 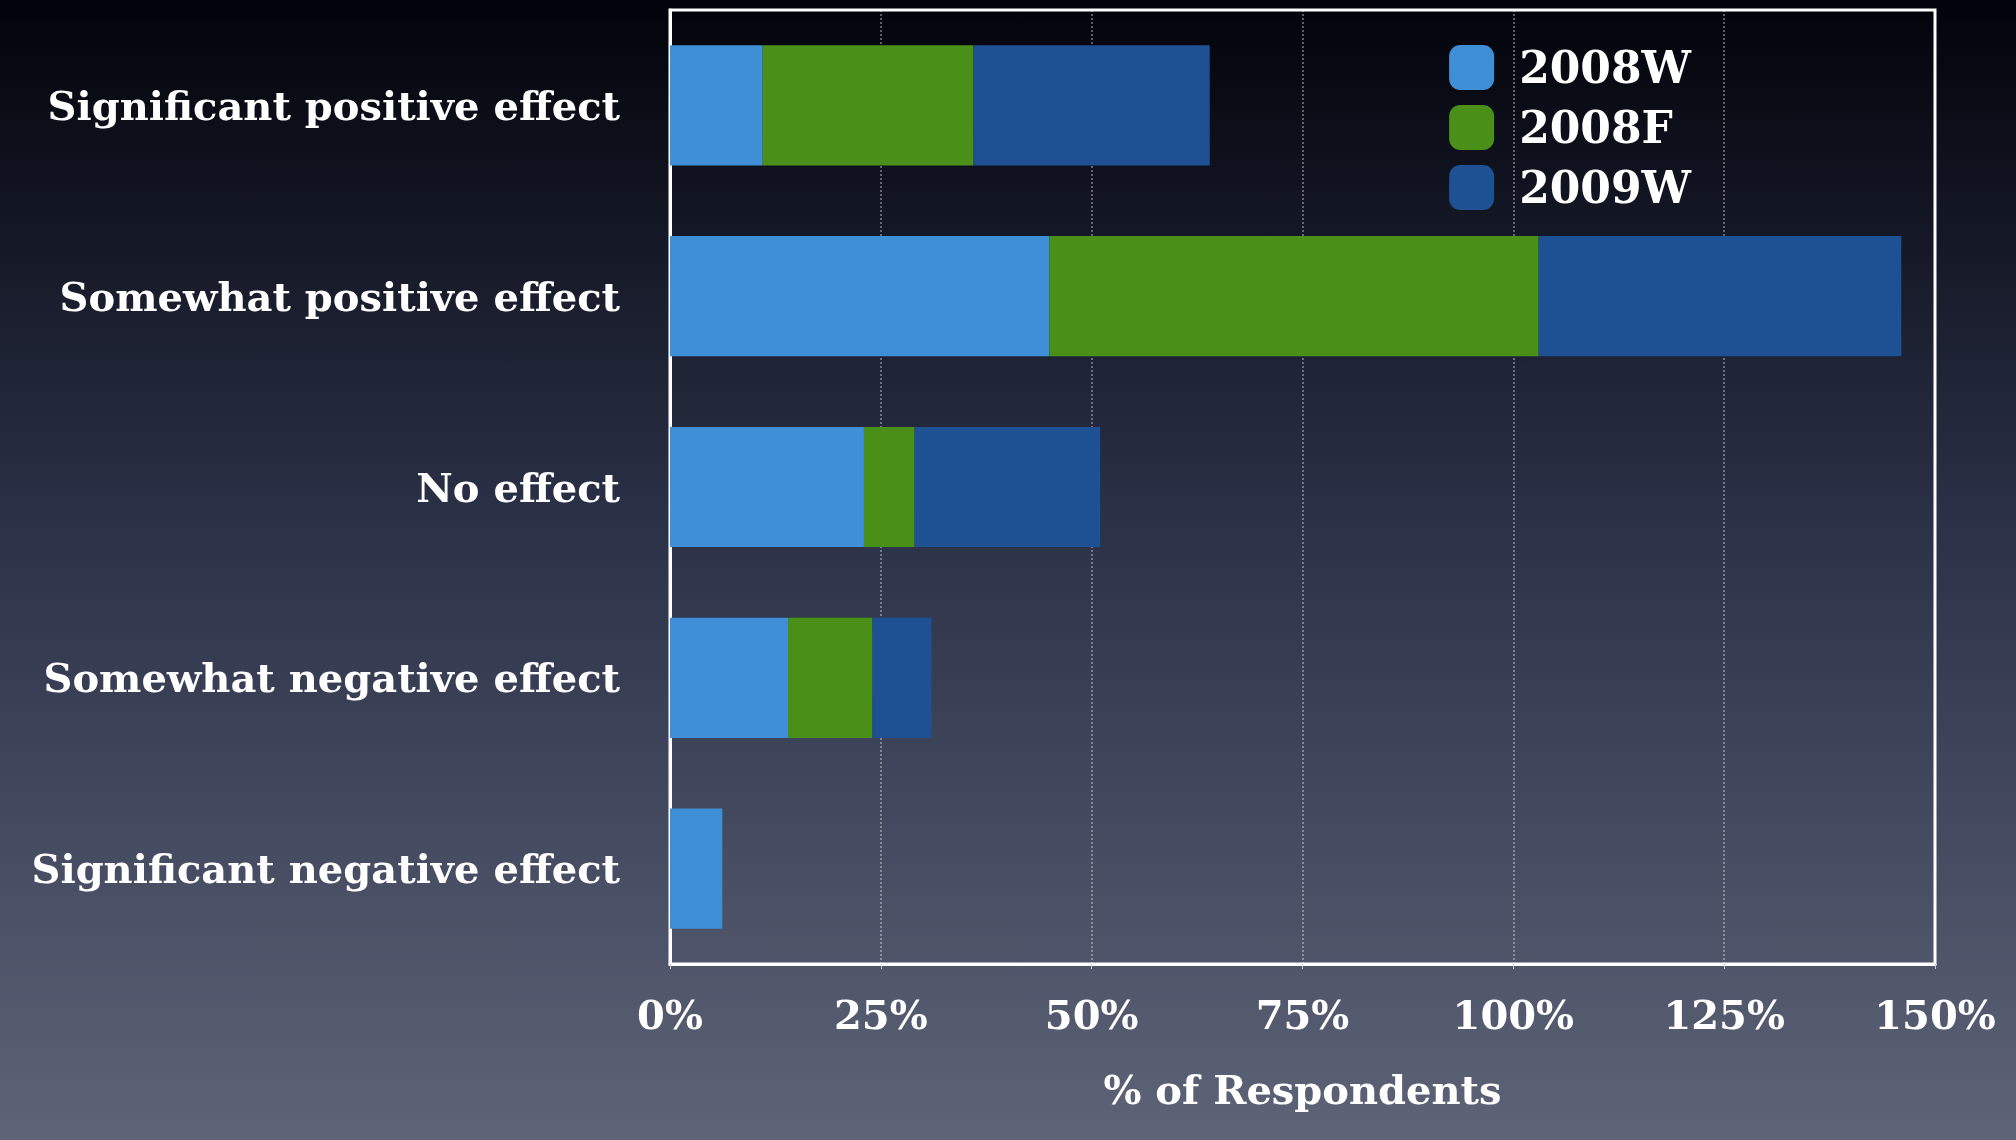 What do you see at coordinates (518, 487) in the screenshot?
I see `y-tick-label: No effect` at bounding box center [518, 487].